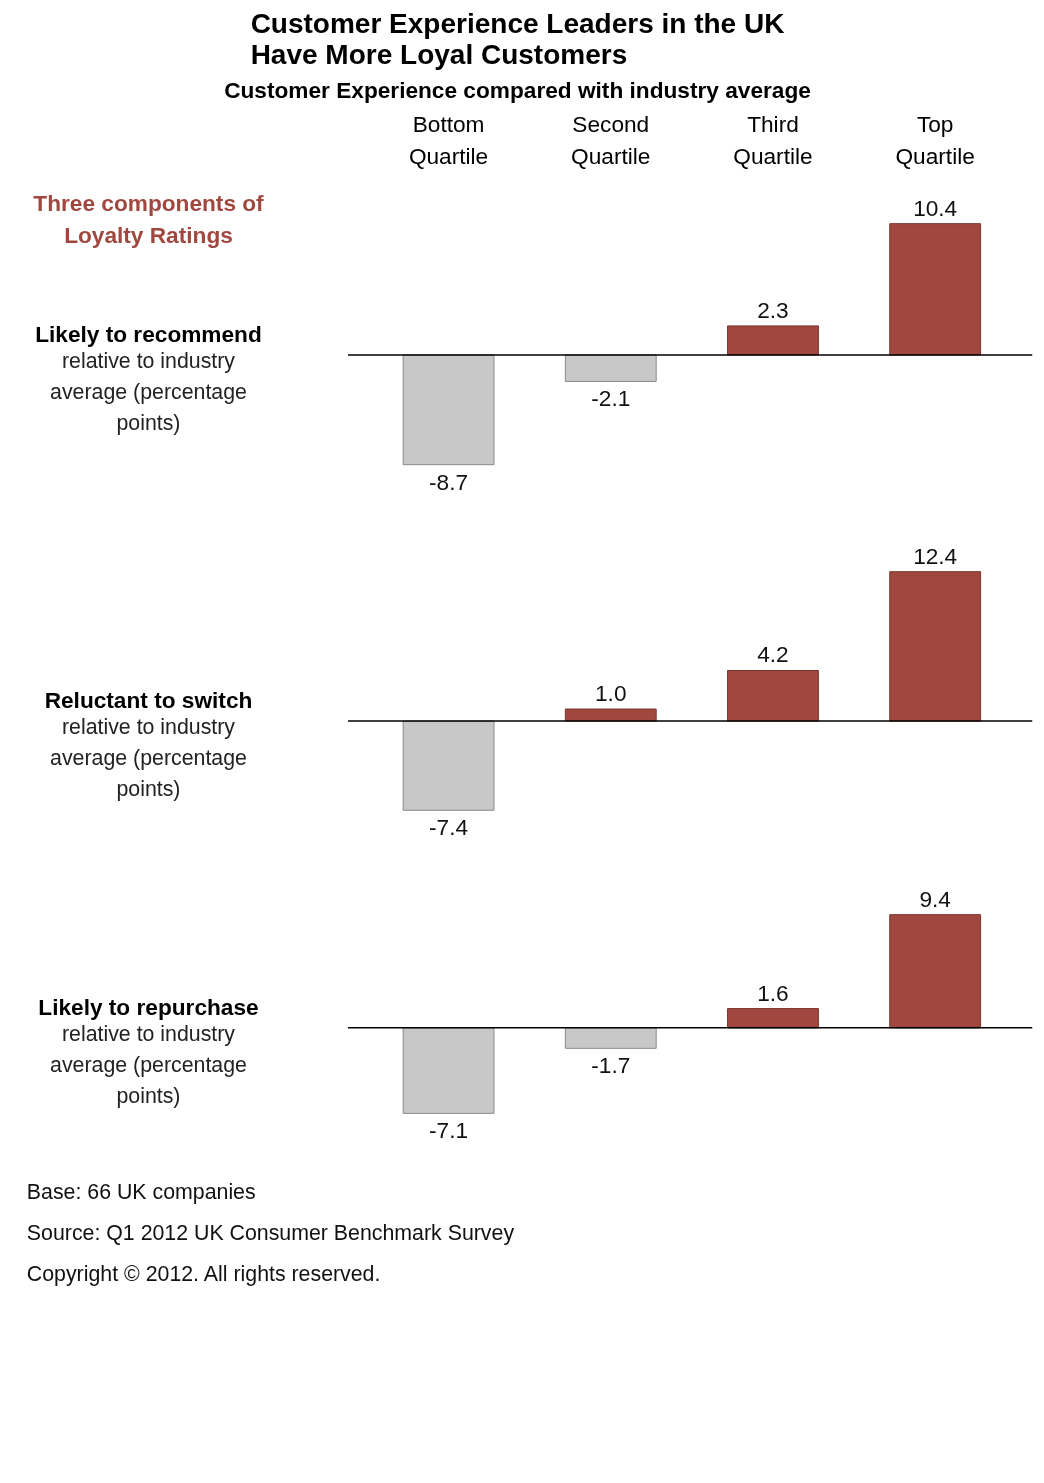 The image size is (1044, 1483). What do you see at coordinates (773, 140) in the screenshot?
I see `x-tick-label: Third Quartile` at bounding box center [773, 140].